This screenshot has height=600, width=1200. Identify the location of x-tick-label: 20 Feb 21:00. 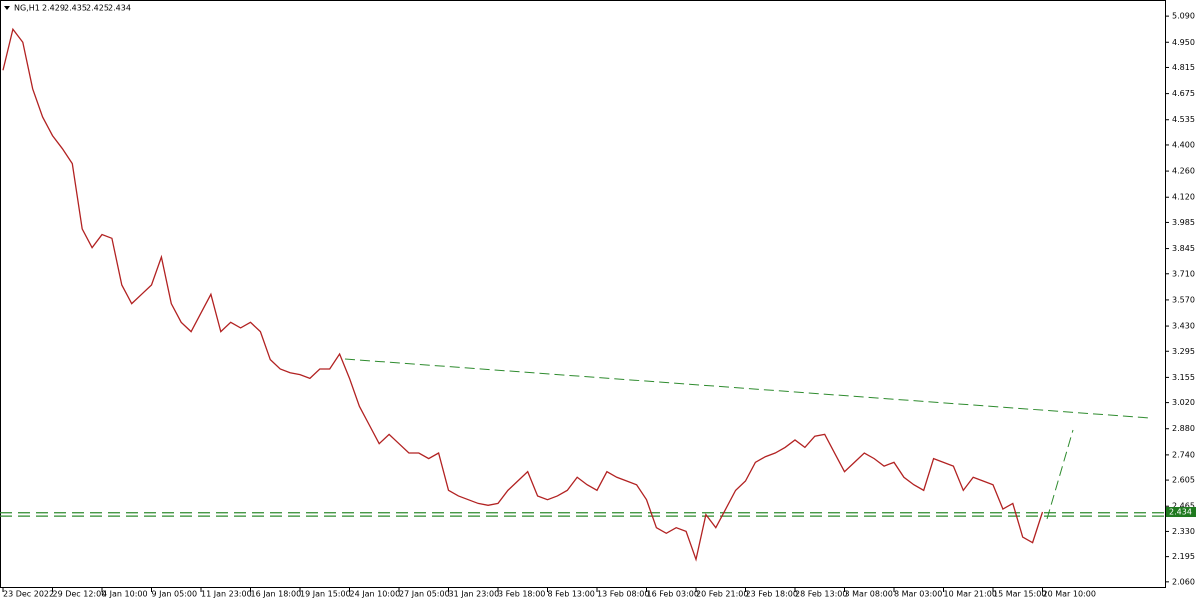
(722, 594).